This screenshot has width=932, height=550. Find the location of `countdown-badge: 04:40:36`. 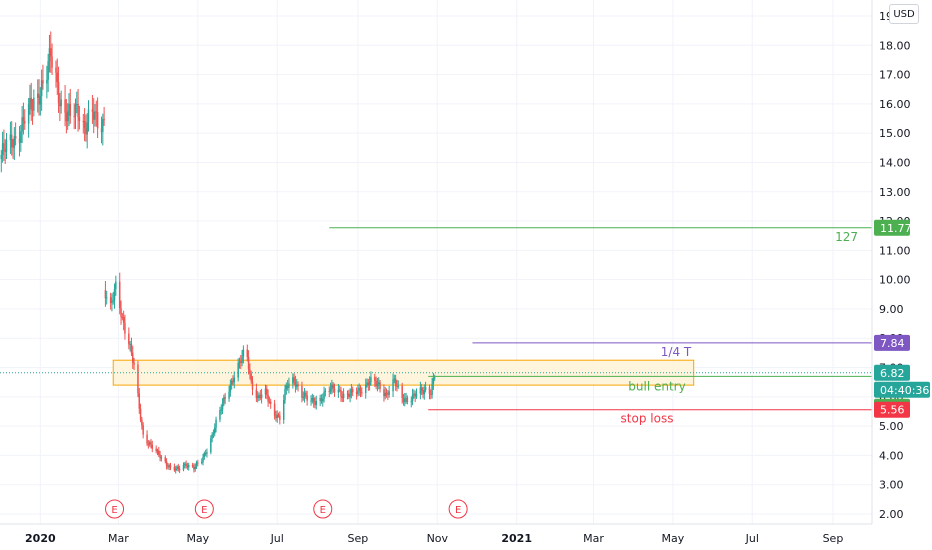

countdown-badge: 04:40:36 is located at coordinates (902, 389).